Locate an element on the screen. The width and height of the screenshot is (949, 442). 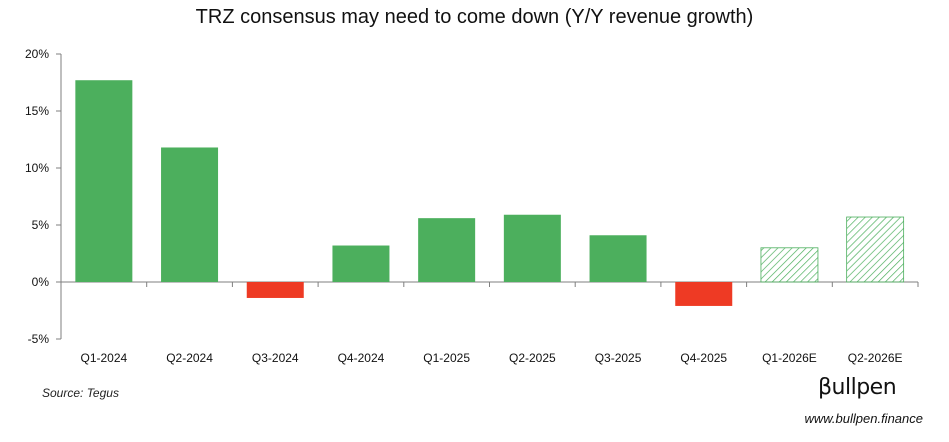
bar-q1-2024 is located at coordinates (104, 181).